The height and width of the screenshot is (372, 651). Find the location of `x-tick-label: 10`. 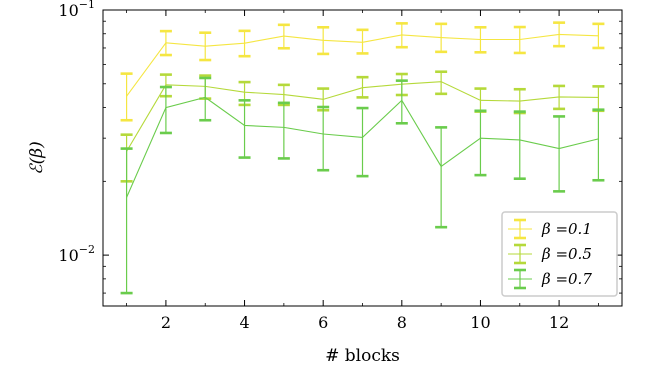

x-tick-label: 10 is located at coordinates (480, 322).